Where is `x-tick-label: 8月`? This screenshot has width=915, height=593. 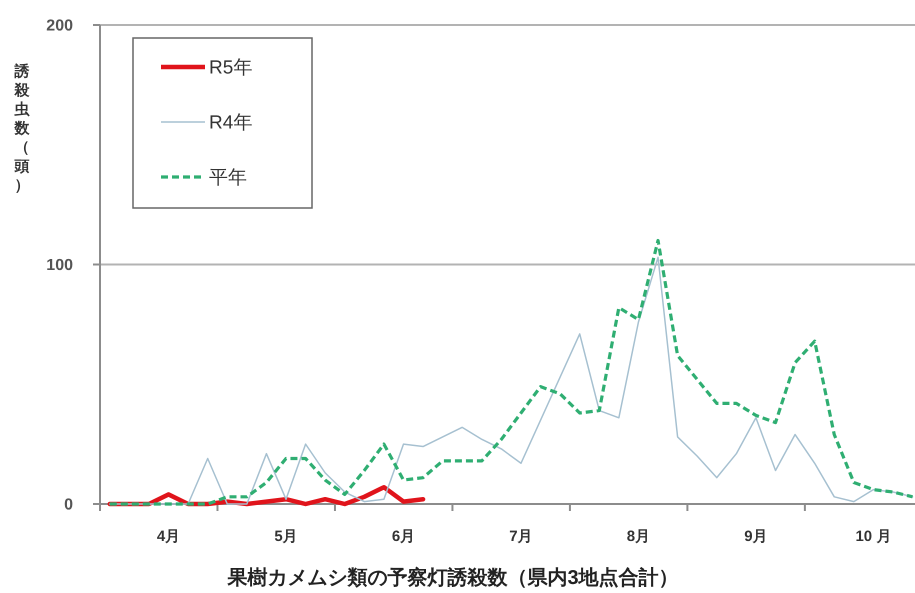
x-tick-label: 8月 is located at coordinates (638, 536).